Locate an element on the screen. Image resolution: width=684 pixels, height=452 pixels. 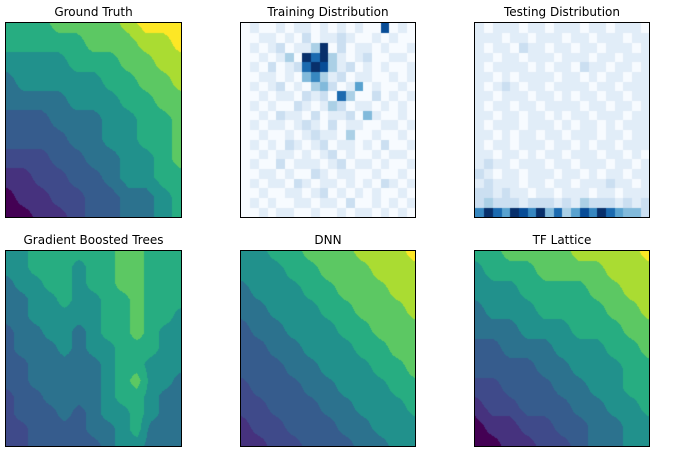
panel-title-training-distribution: Training Distribution is located at coordinates (328, 12).